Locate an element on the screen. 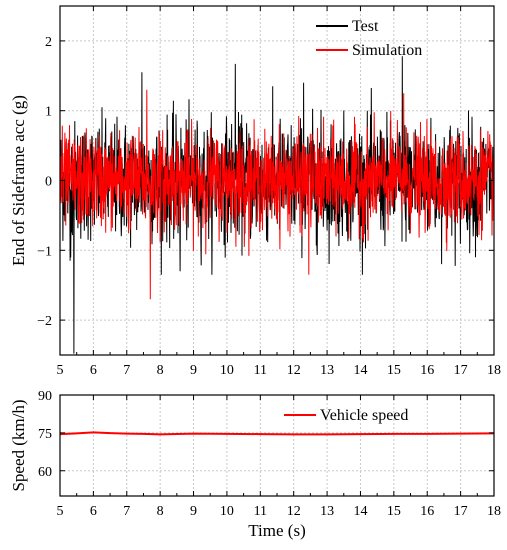 This screenshot has height=550, width=507. legend-label: Simulation is located at coordinates (387, 50).